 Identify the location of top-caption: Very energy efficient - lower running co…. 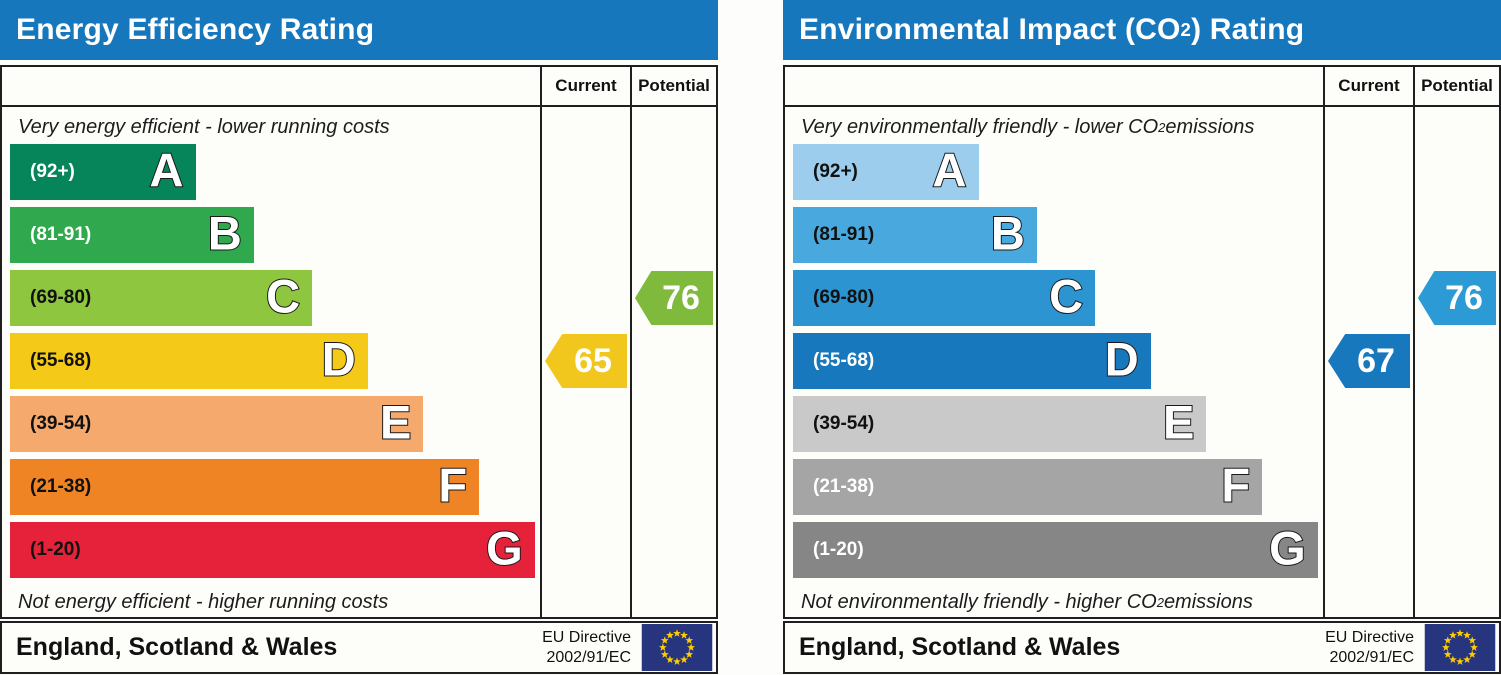
(275, 127).